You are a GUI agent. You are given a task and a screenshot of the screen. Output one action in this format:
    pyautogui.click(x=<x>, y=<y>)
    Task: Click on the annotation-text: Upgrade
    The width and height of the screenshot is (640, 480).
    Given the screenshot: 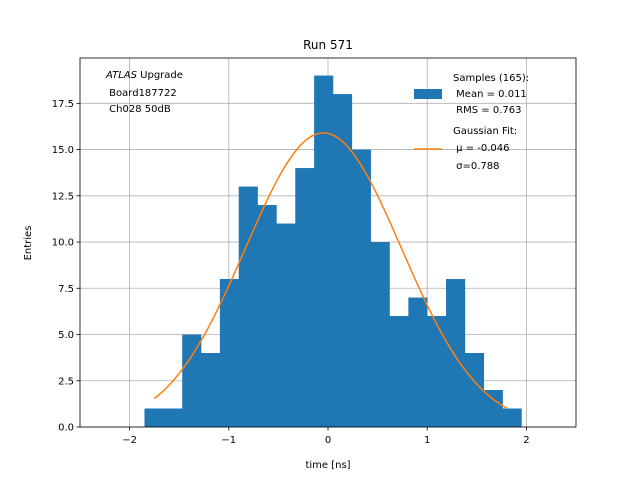 What is the action you would take?
    pyautogui.click(x=160, y=75)
    